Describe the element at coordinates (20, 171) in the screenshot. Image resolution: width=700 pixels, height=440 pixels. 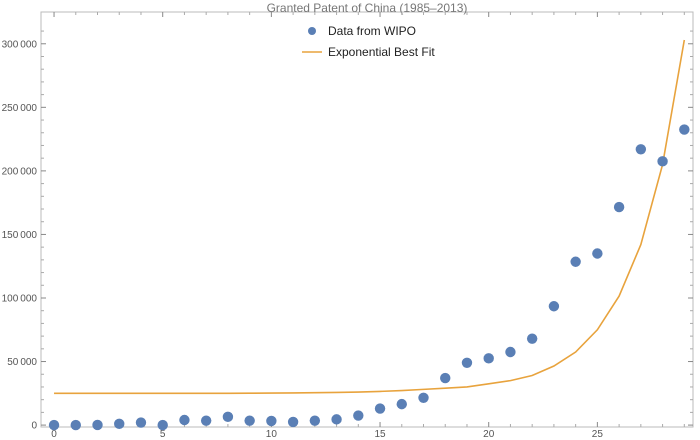
I see `y-tick-label: 200 000` at that location.